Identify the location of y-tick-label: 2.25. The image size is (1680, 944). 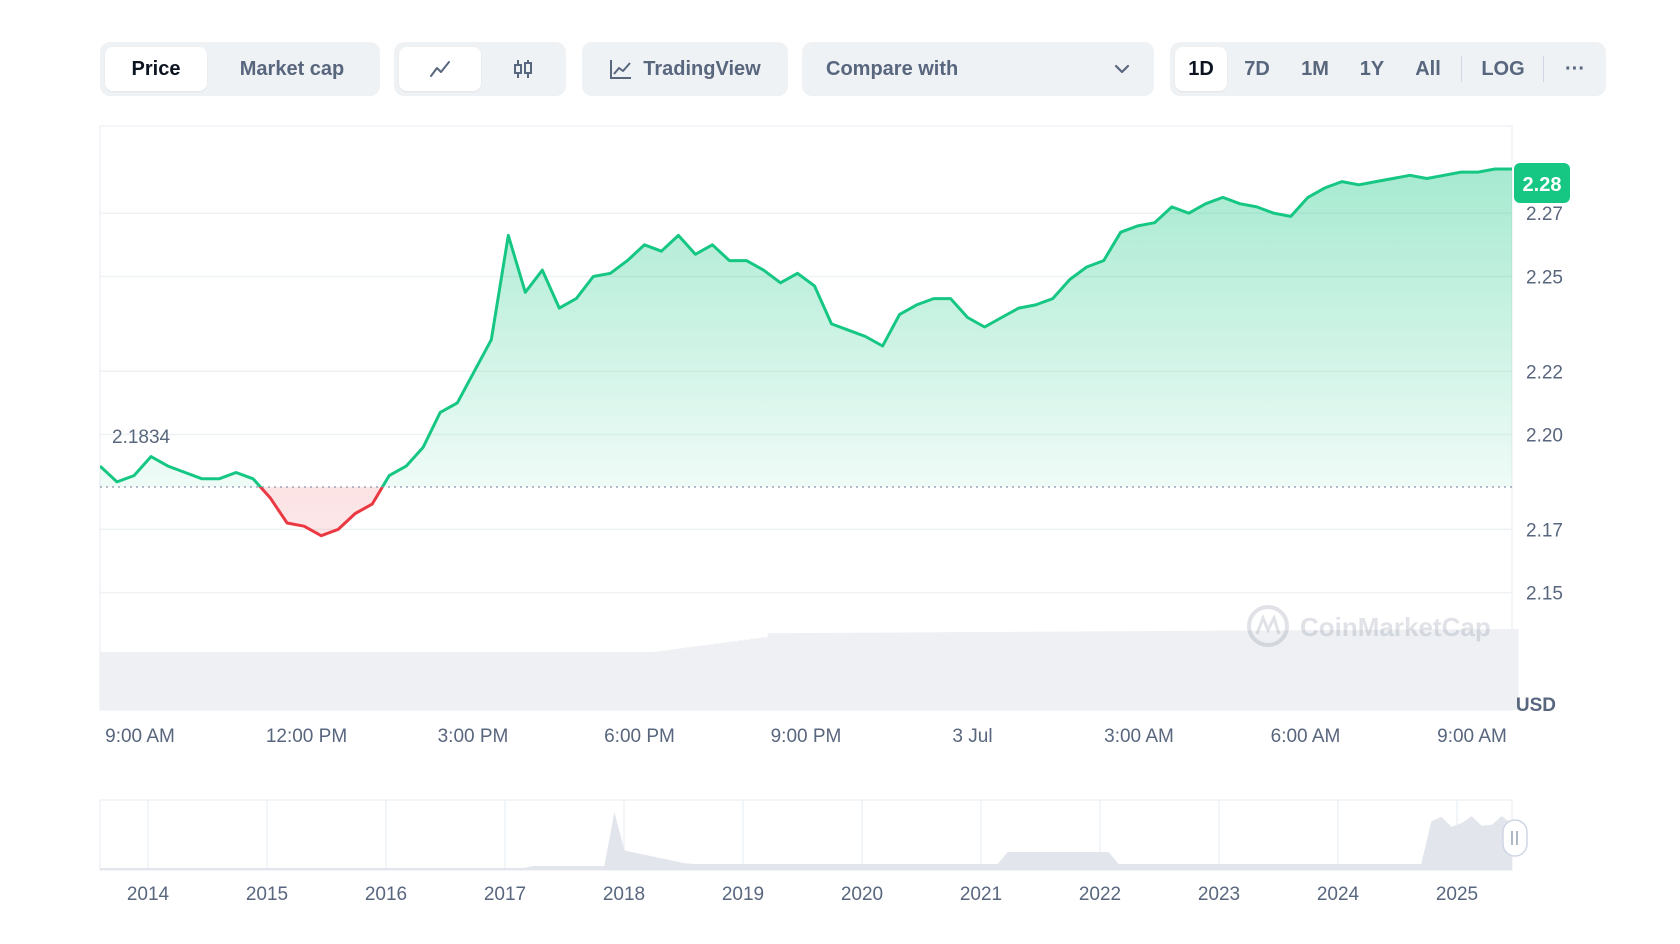
(1544, 277).